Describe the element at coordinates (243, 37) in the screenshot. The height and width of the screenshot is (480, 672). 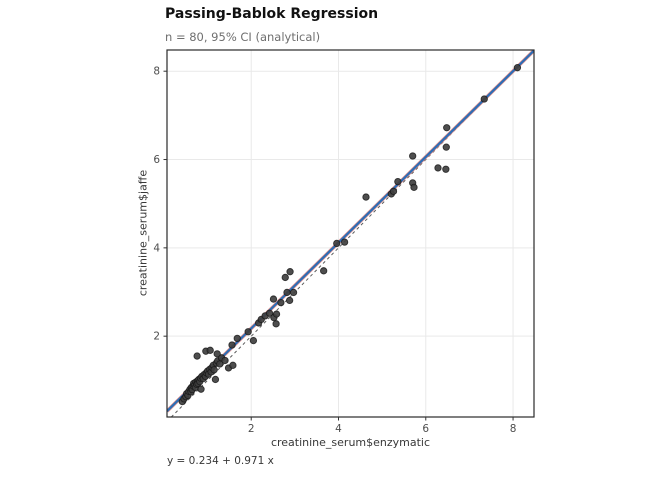
I see `plot-subtitle: n = 80, 95% CI (analytical)` at that location.